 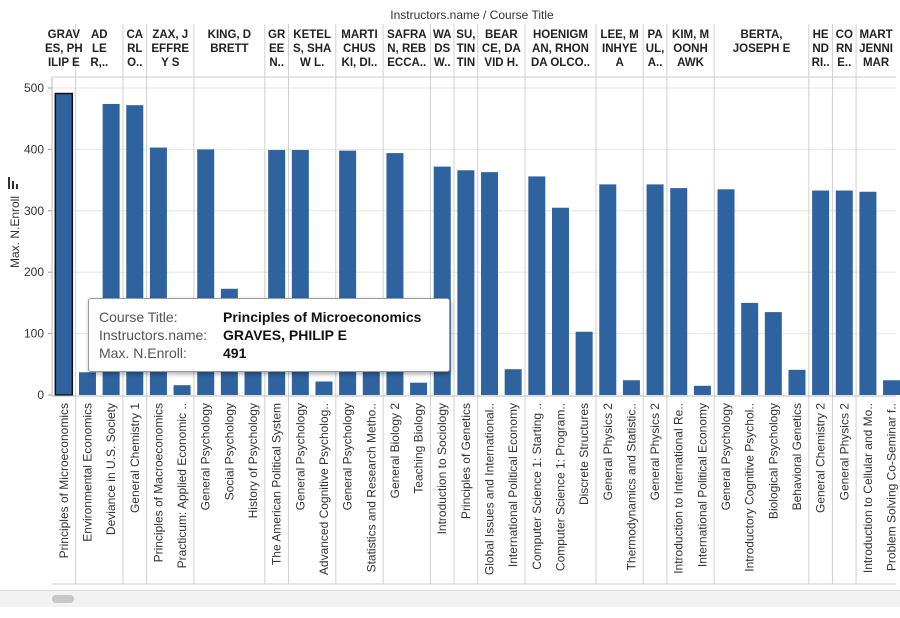 I want to click on horizontal-scrollbar, so click(x=450, y=598).